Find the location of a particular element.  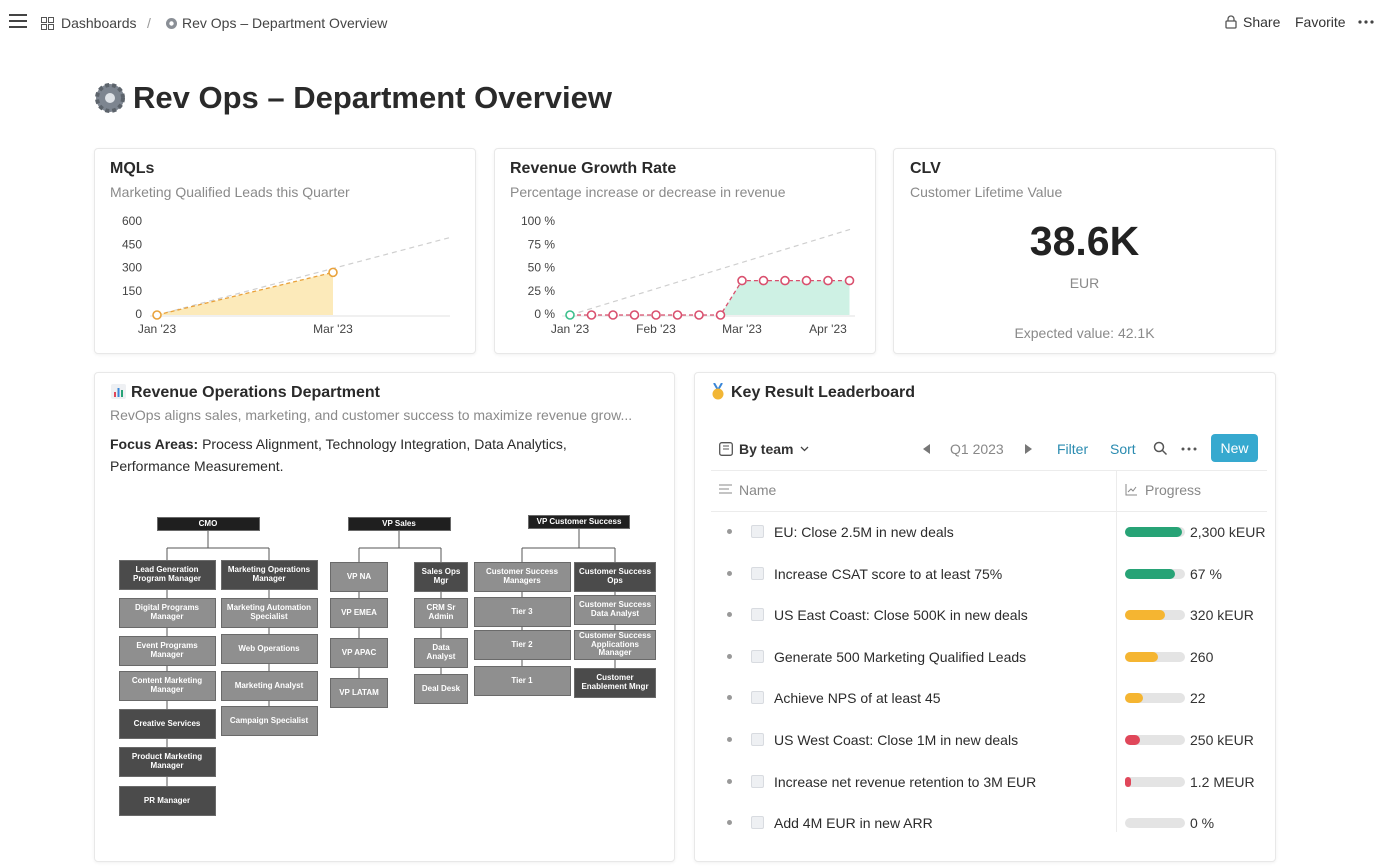

org-node: Tier 2 is located at coordinates (522, 645).